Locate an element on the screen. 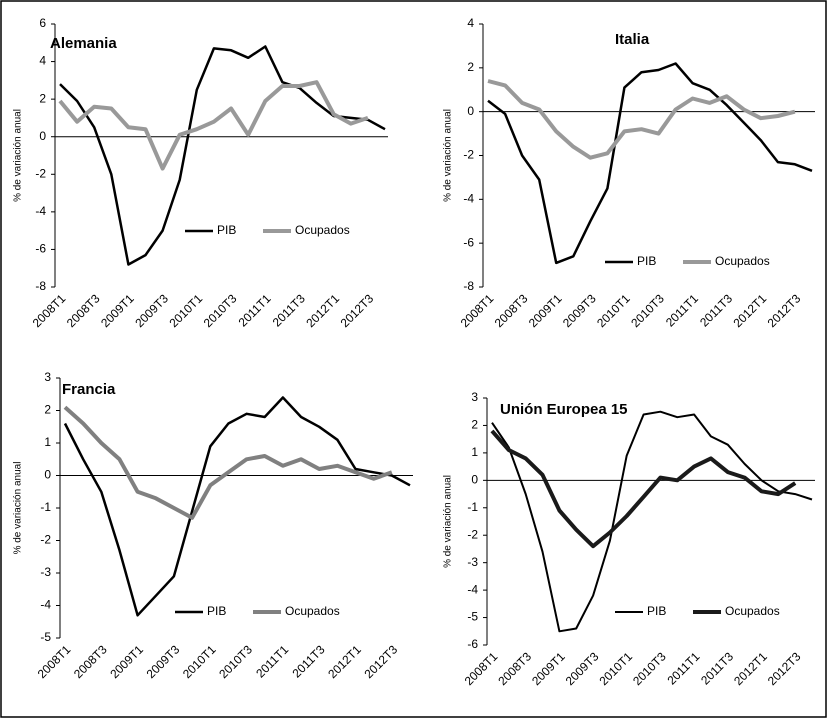 Image resolution: width=827 pixels, height=718 pixels. chart-title: Unión Europea 15 is located at coordinates (564, 409).